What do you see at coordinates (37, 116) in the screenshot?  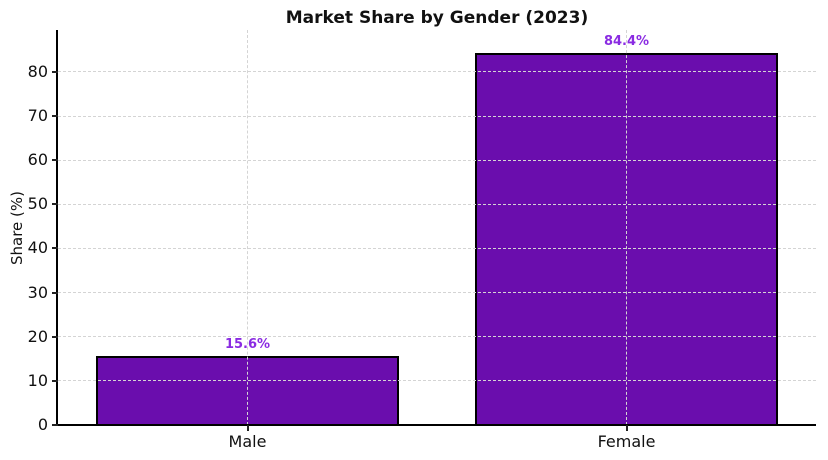 I see `y-tick-label: 70` at bounding box center [37, 116].